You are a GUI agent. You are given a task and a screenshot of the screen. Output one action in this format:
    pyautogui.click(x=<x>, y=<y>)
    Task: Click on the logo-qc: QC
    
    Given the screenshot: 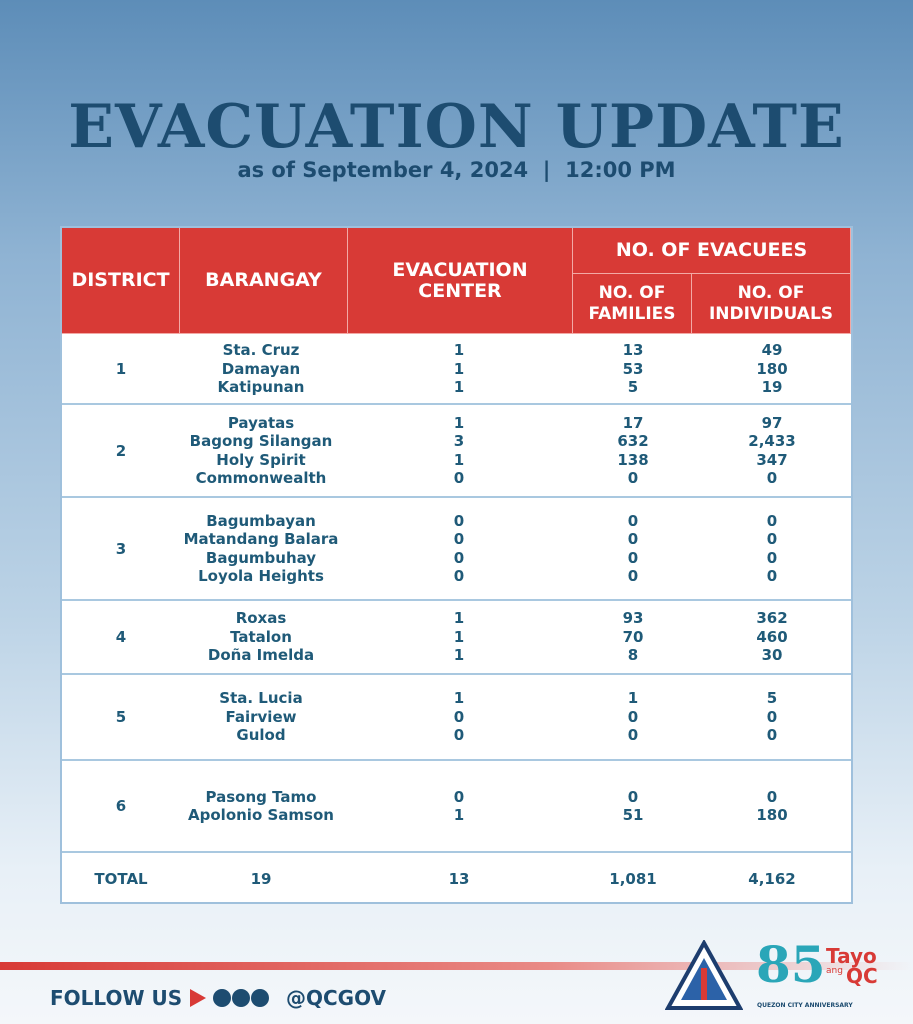 What is the action you would take?
    pyautogui.click(x=862, y=976)
    